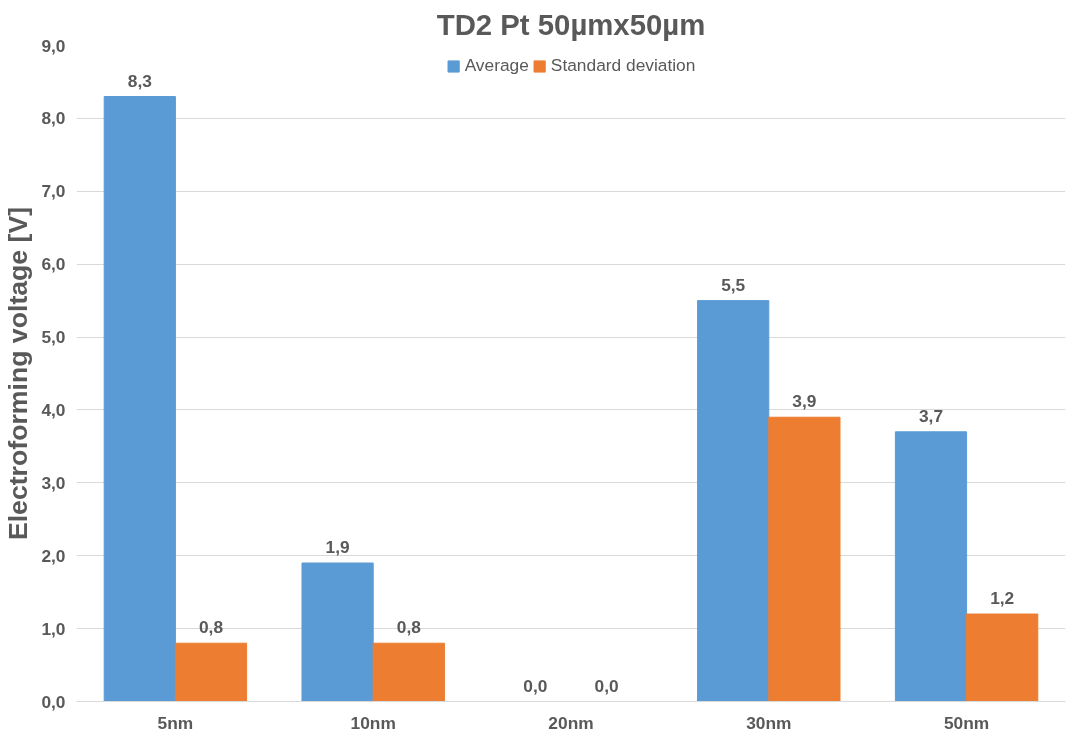 This screenshot has height=742, width=1080. I want to click on y-tick-label: 8,0, so click(53, 118).